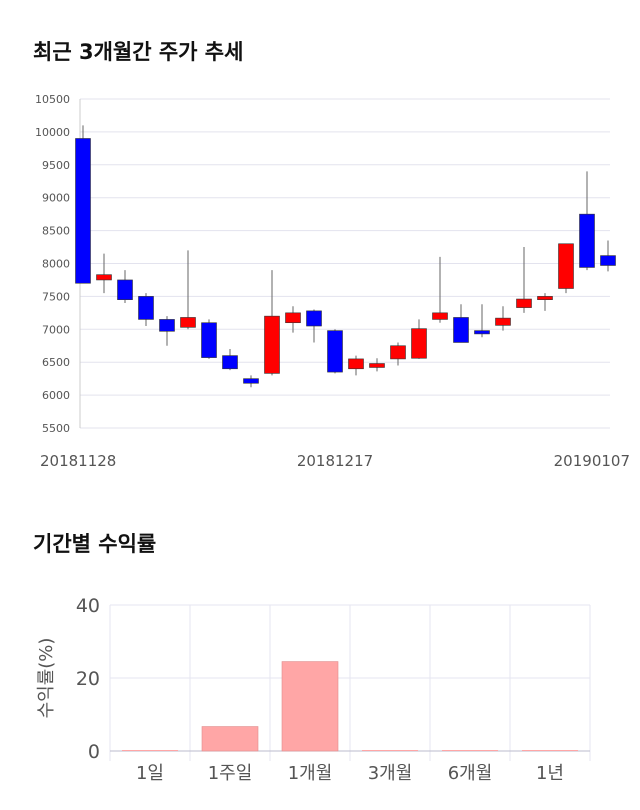 This screenshot has height=810, width=640. Describe the element at coordinates (592, 461) in the screenshot. I see `x-date-label: 20190107` at that location.